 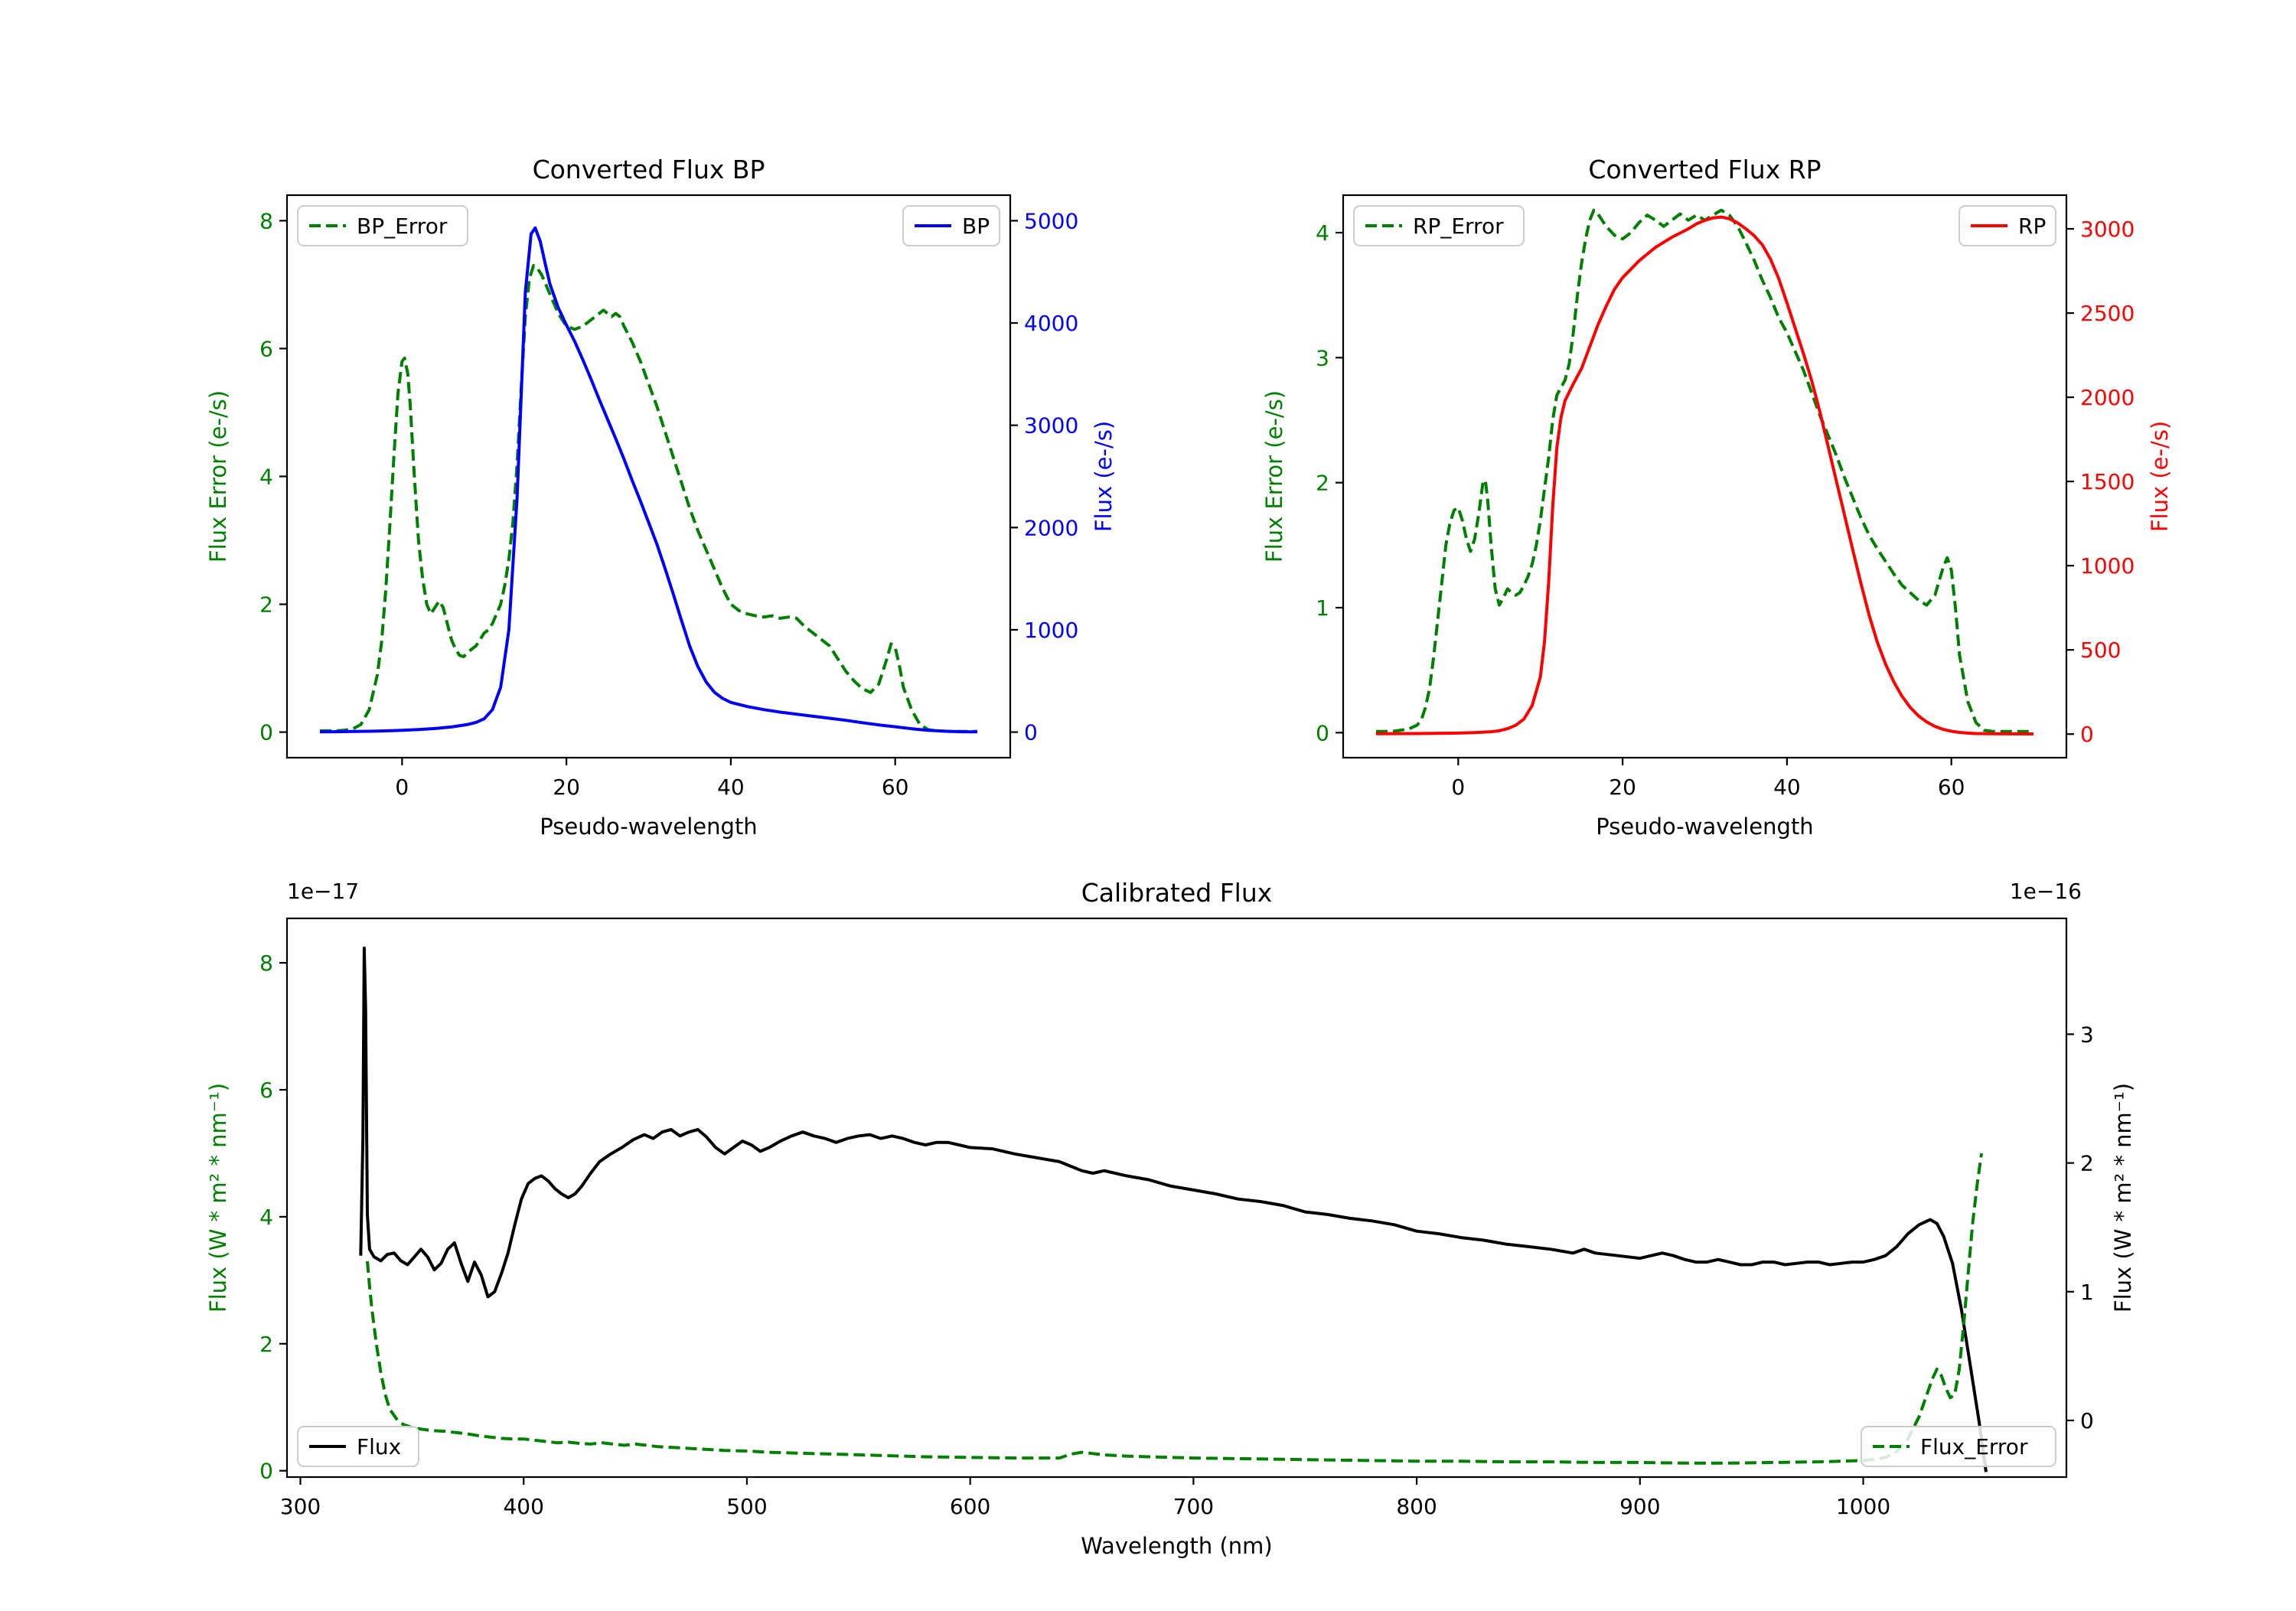 What do you see at coordinates (1322, 357) in the screenshot?
I see `y-tick-label-left: 3` at bounding box center [1322, 357].